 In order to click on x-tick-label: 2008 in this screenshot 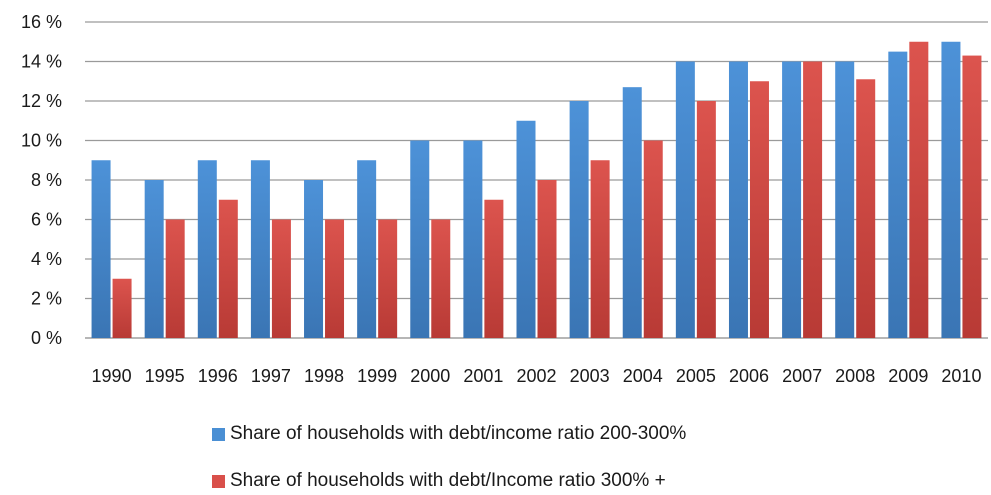, I will do `click(855, 376)`.